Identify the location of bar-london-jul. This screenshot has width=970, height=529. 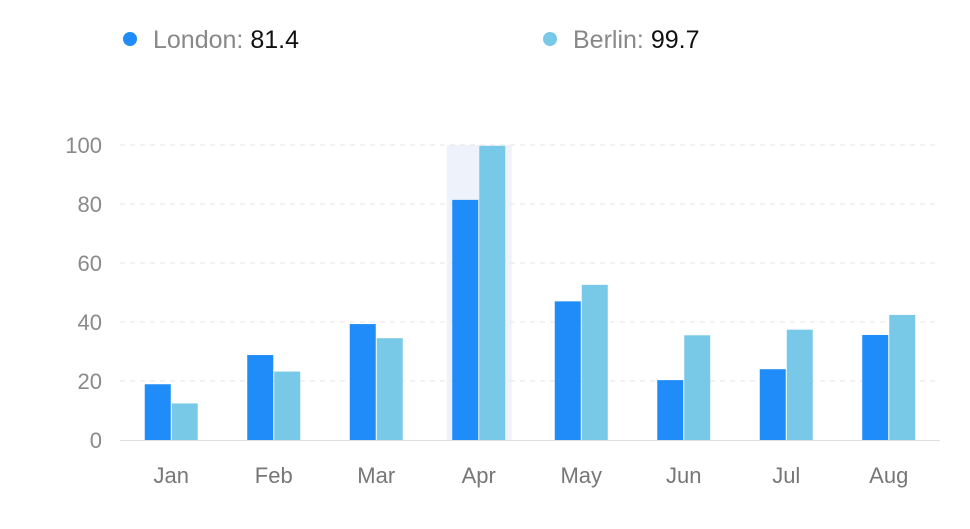
(772, 404).